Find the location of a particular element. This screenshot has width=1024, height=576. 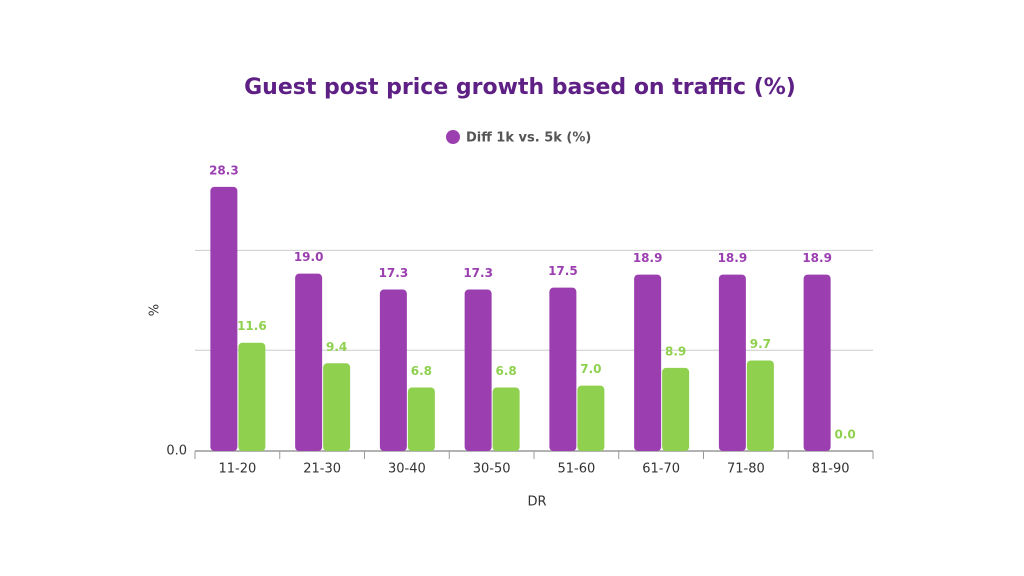

x-tick-label: 51-60 is located at coordinates (576, 469).